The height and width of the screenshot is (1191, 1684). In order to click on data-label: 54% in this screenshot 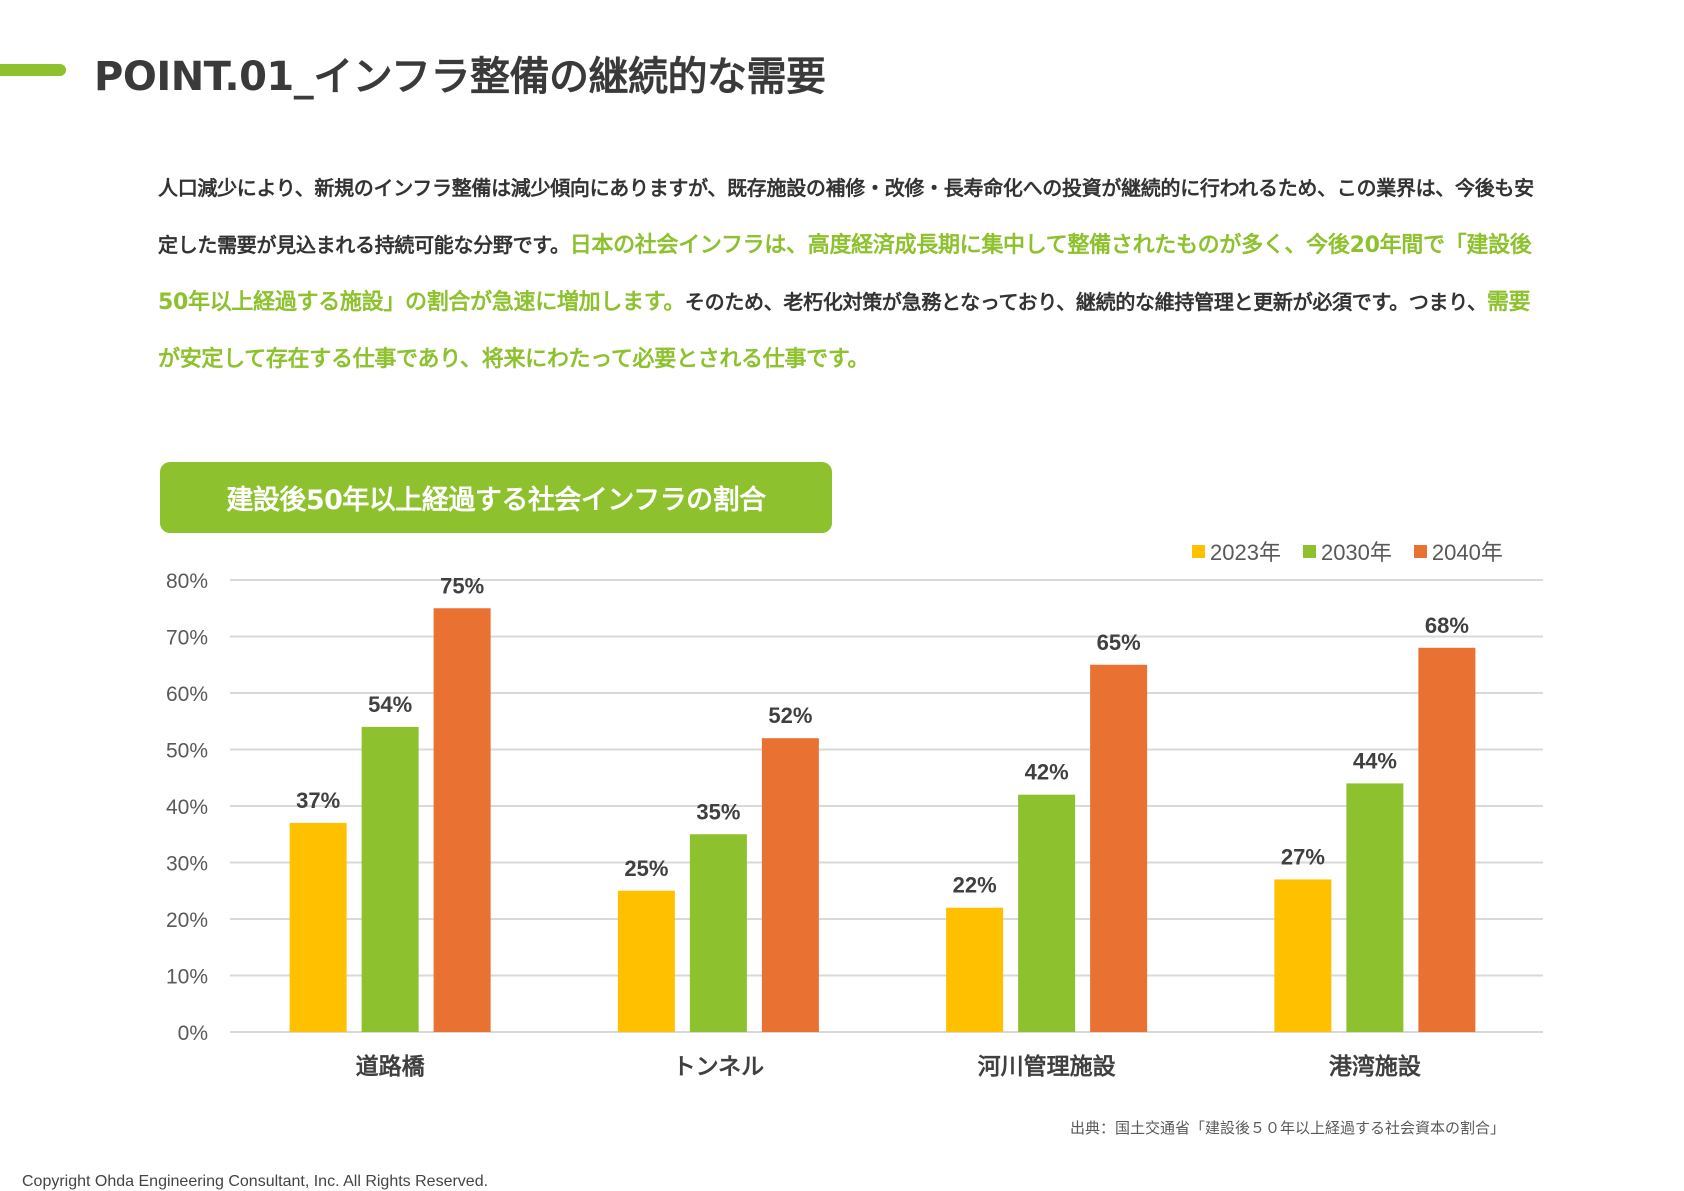, I will do `click(390, 704)`.